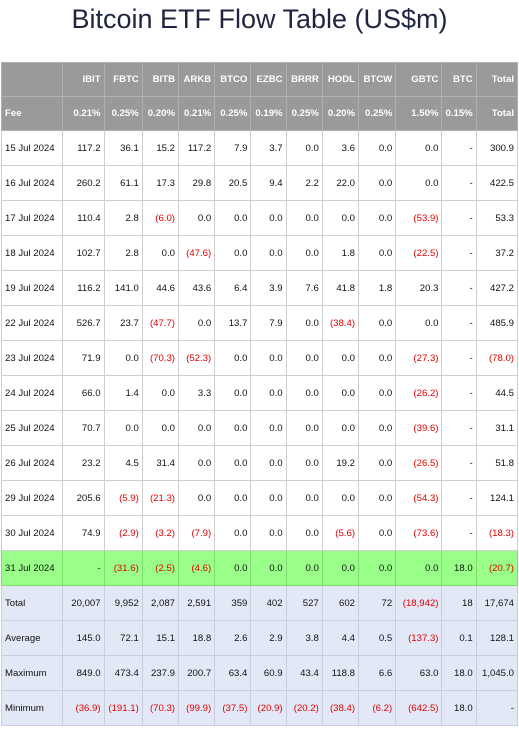  Describe the element at coordinates (497, 533) in the screenshot. I see `table-cell: (18.3)` at that location.